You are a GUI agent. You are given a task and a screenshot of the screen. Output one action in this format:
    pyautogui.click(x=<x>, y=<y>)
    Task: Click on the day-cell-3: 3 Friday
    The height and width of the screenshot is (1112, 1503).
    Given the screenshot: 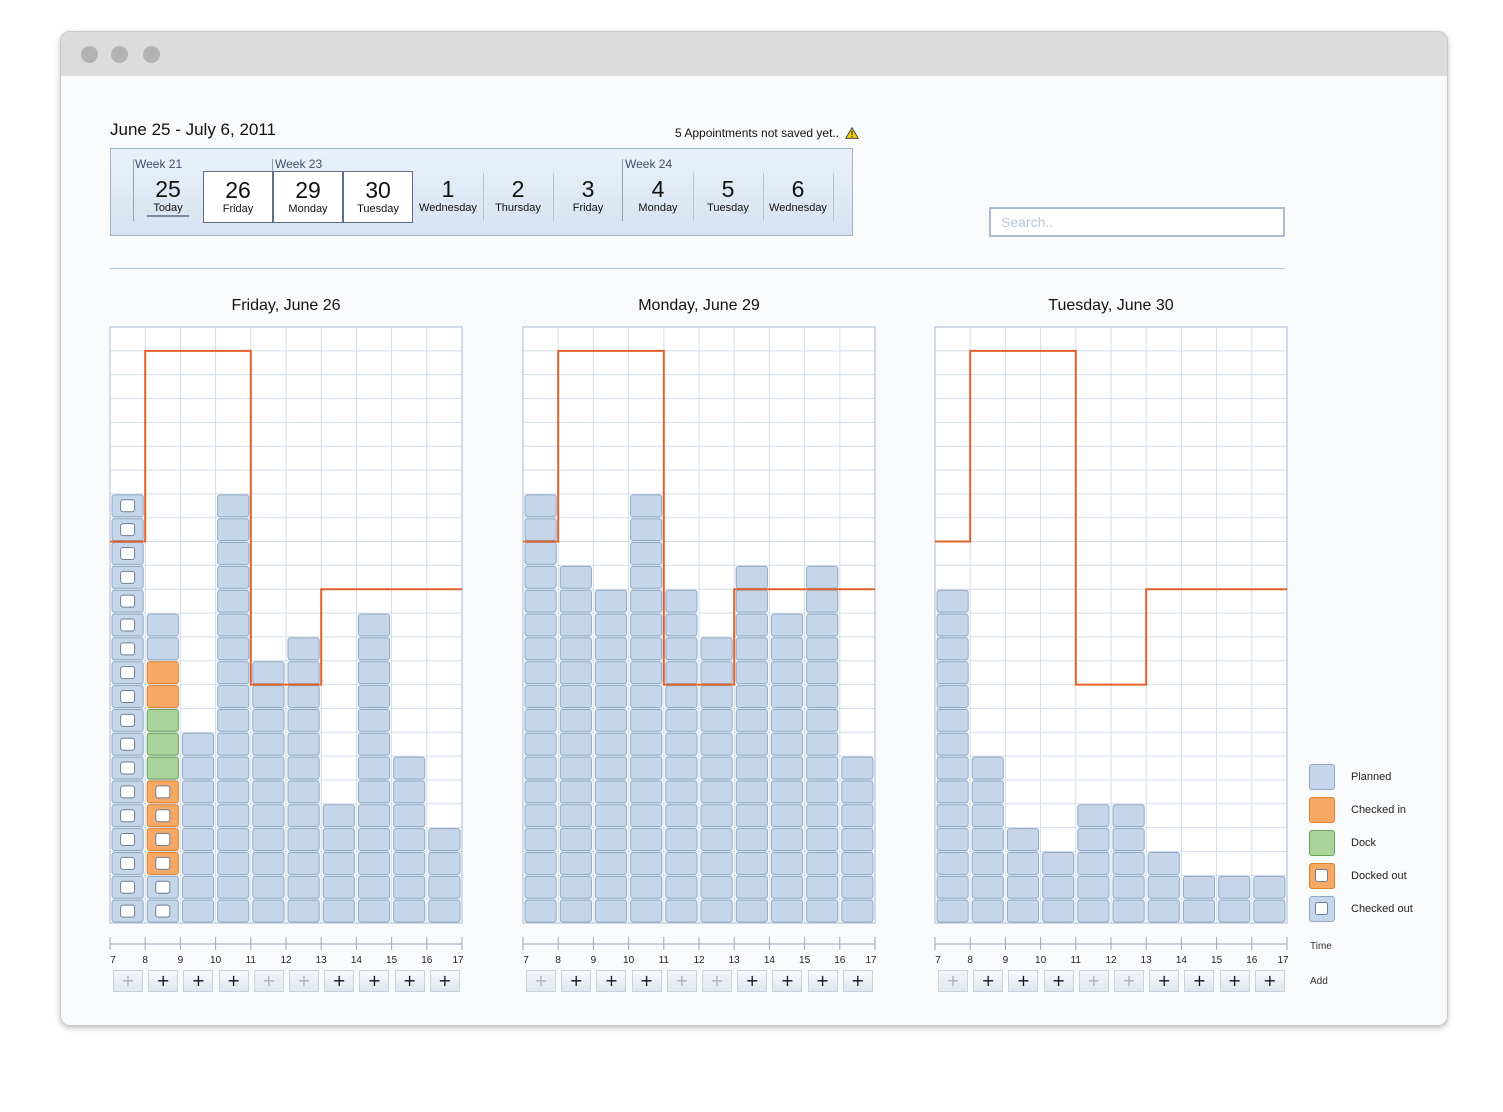 What is the action you would take?
    pyautogui.click(x=588, y=197)
    